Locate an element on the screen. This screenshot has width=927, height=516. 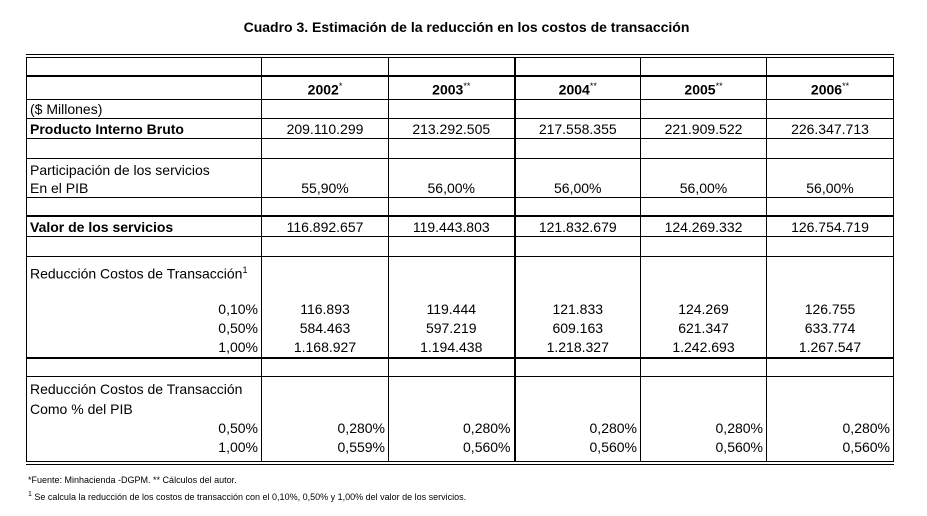
row-label: Participación de los servicios En el PIB is located at coordinates (144, 177).